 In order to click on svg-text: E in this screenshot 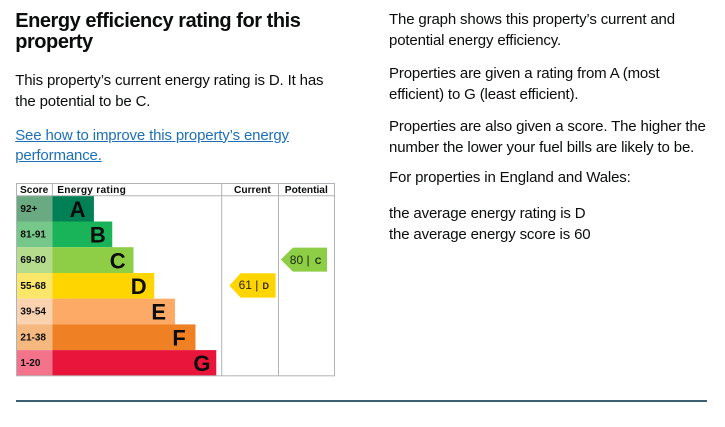, I will do `click(158, 312)`.